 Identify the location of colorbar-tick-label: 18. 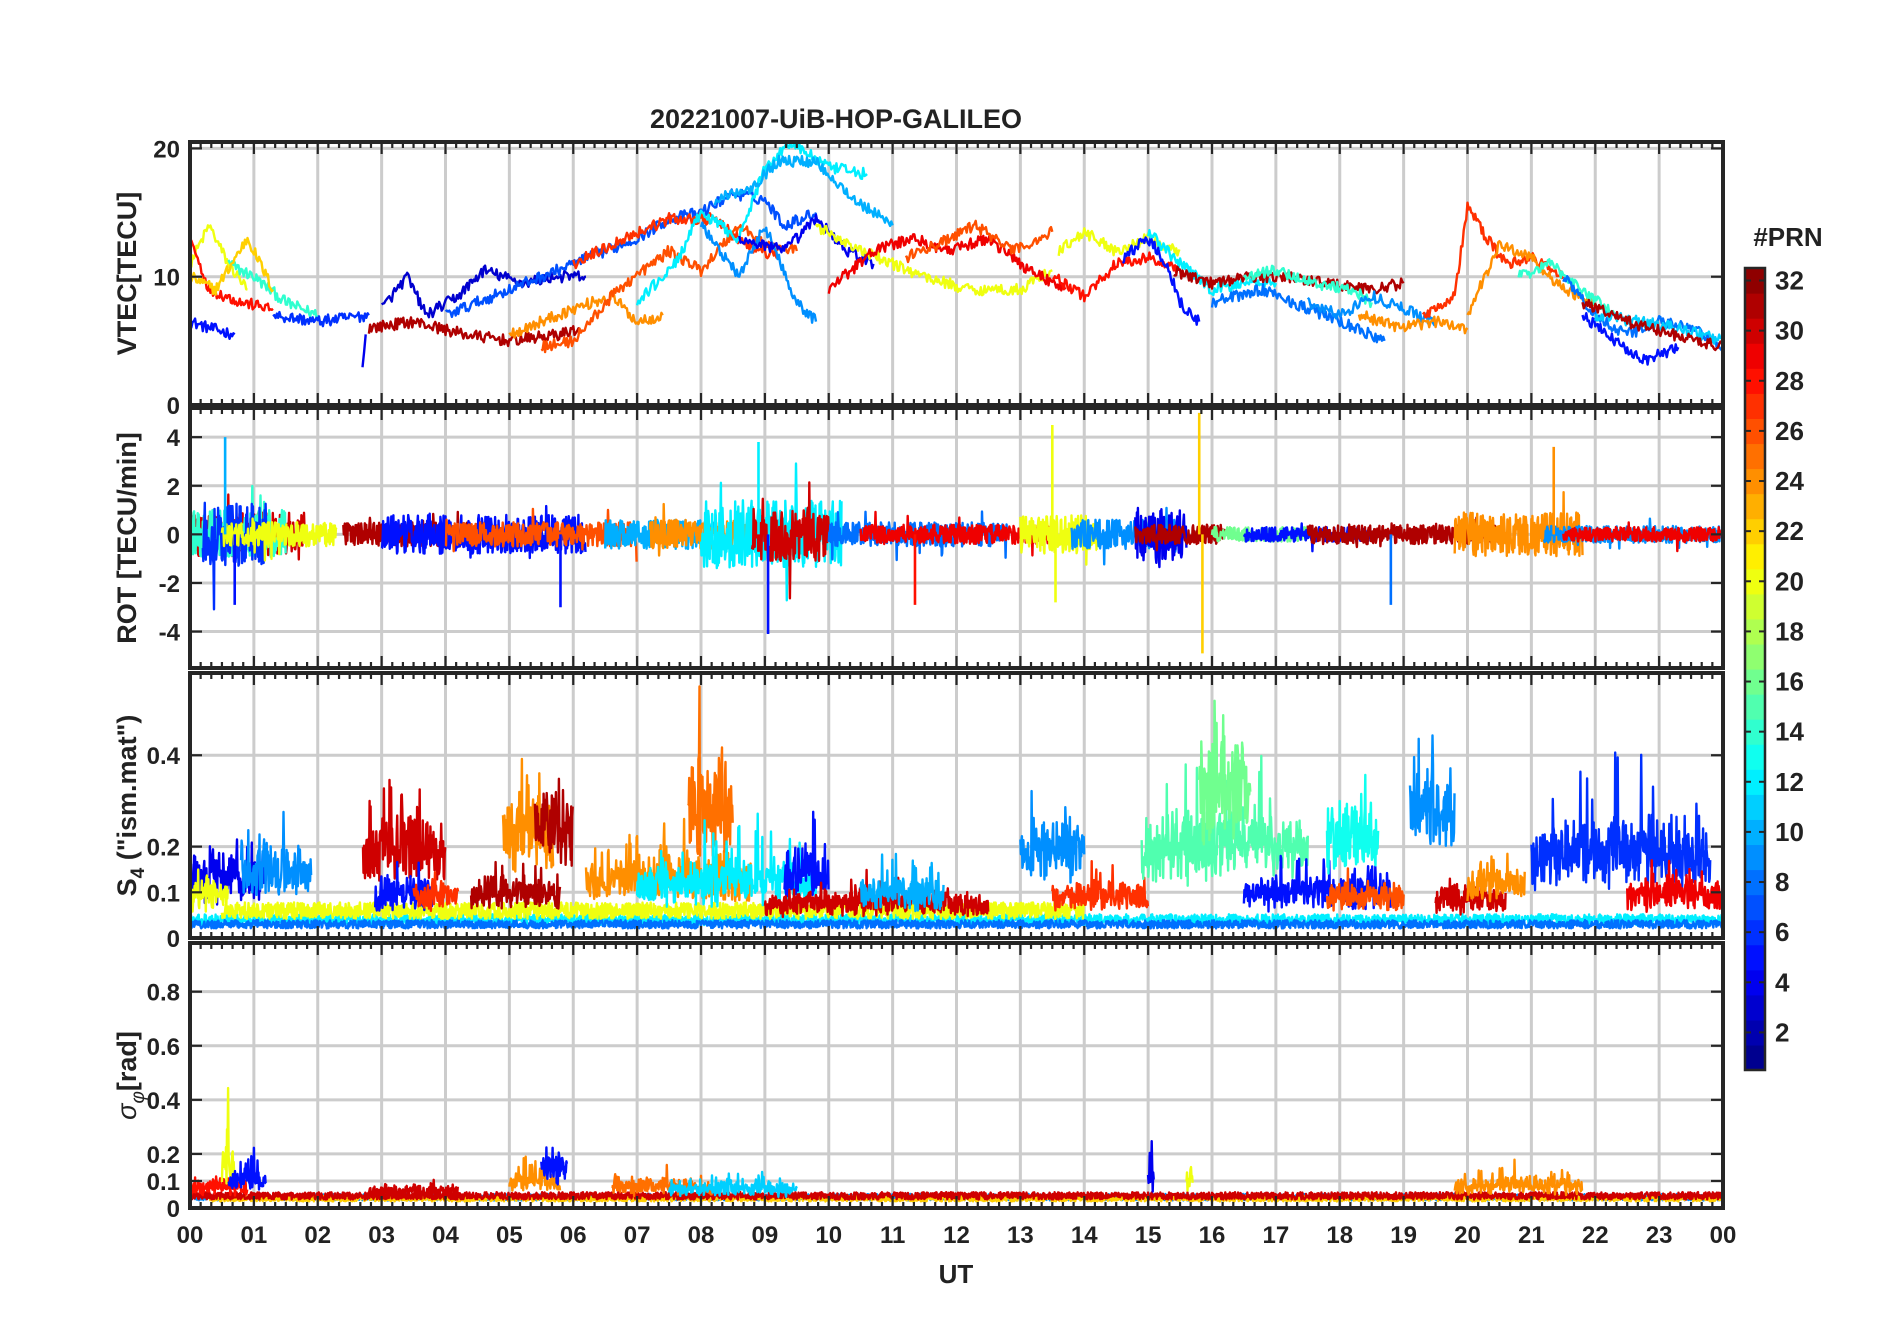
(1789, 631).